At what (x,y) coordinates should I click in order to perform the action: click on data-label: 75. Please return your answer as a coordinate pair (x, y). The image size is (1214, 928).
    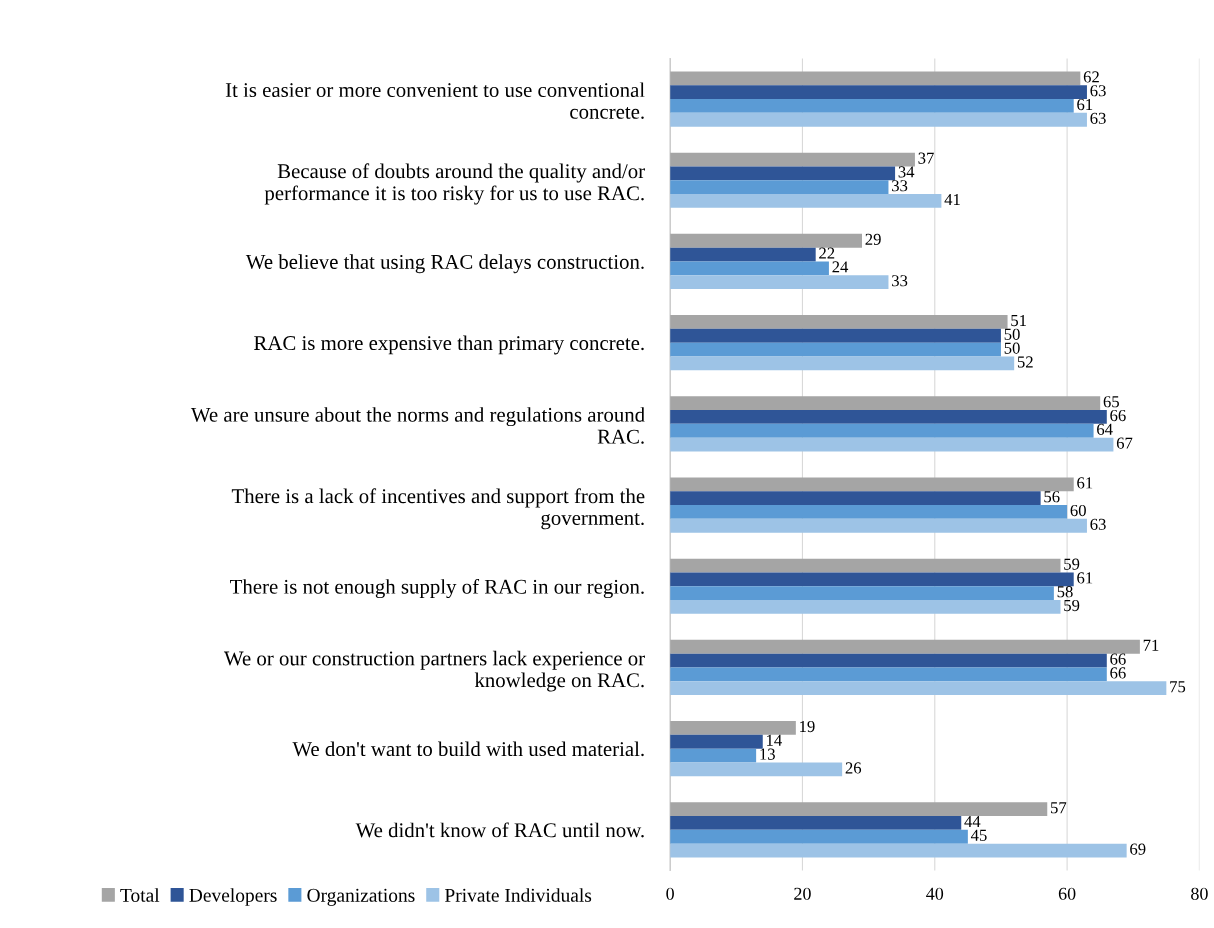
    Looking at the image, I should click on (1178, 687).